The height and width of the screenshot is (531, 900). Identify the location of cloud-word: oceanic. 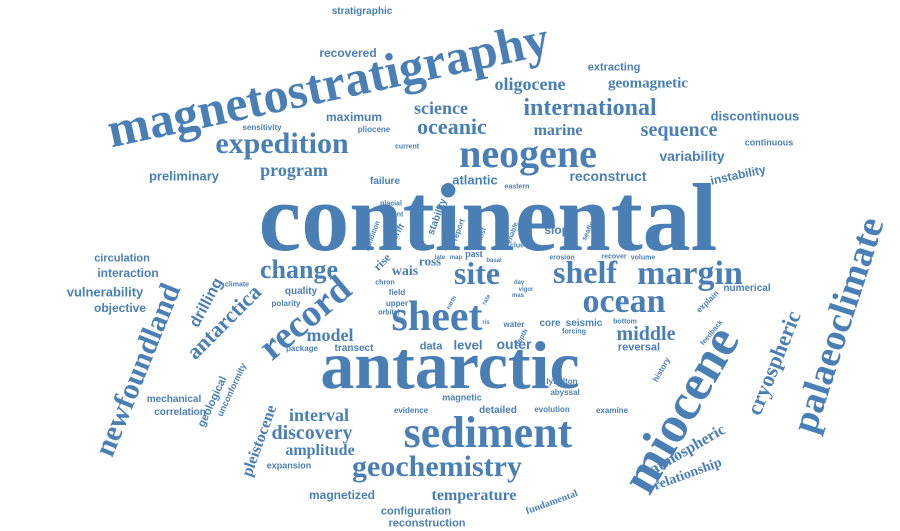
(452, 126).